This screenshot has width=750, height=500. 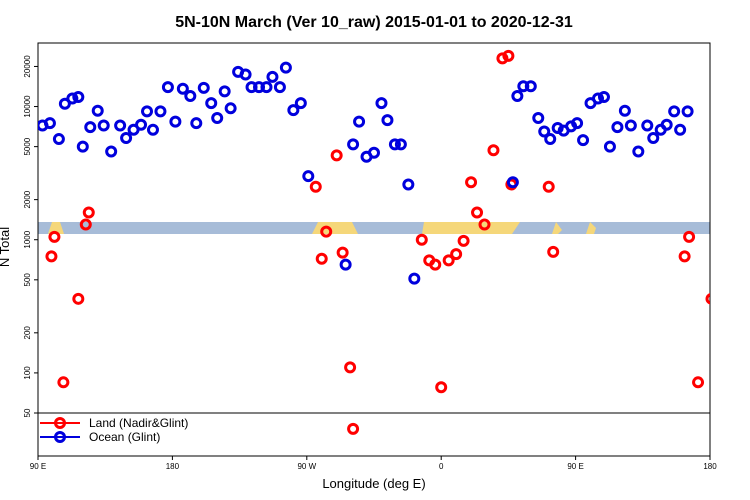 What do you see at coordinates (27, 66) in the screenshot?
I see `y-tick-label: 20000` at bounding box center [27, 66].